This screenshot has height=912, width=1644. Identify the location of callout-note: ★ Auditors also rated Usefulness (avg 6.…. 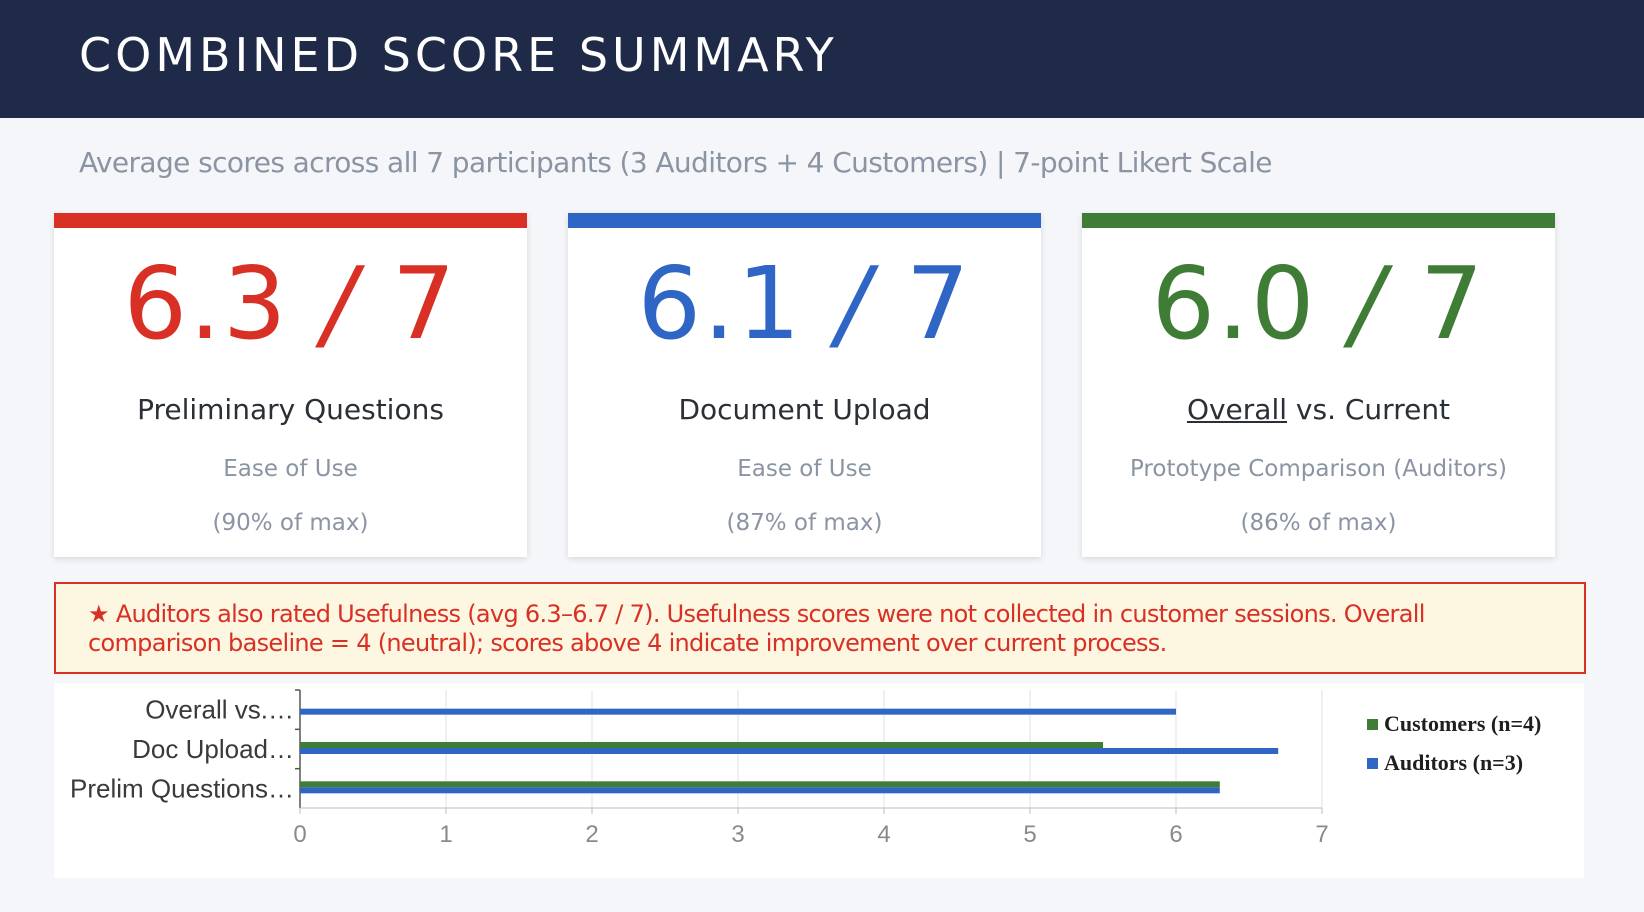
(820, 628).